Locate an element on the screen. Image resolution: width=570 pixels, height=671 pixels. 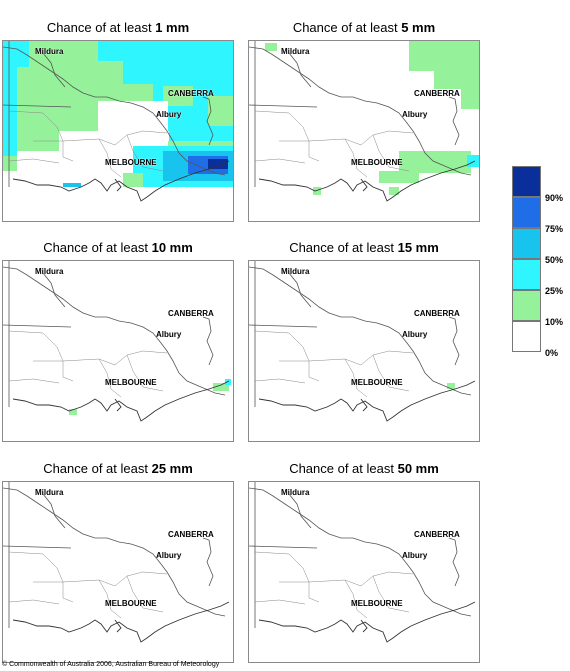
panel-title: Chance of at least 5 mm is located at coordinates (364, 27).